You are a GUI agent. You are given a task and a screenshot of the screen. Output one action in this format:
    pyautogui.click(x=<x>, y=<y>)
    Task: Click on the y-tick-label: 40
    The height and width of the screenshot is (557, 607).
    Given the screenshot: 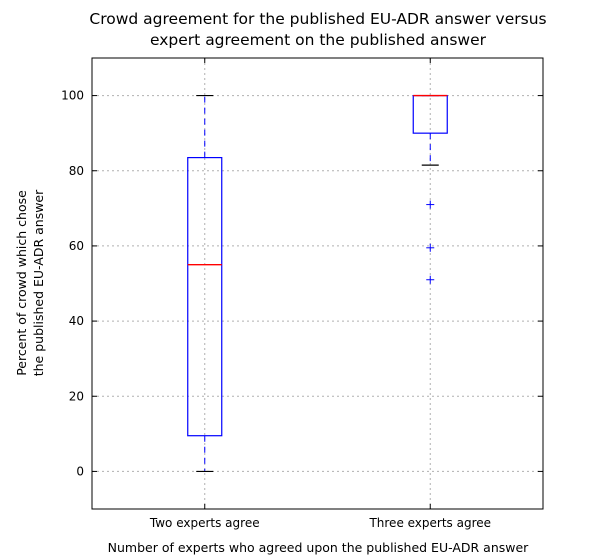 What is the action you would take?
    pyautogui.click(x=76, y=321)
    